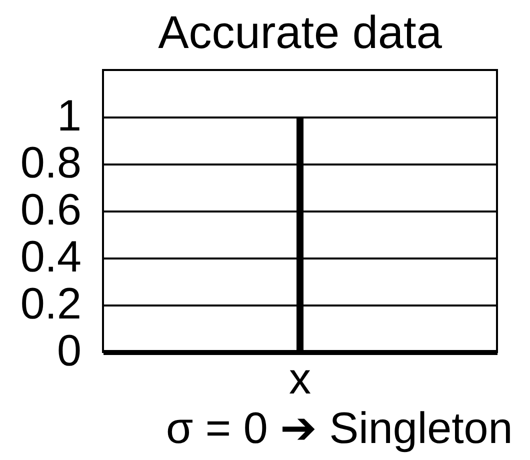 The image size is (530, 460). I want to click on x-tick-label: x, so click(300, 379).